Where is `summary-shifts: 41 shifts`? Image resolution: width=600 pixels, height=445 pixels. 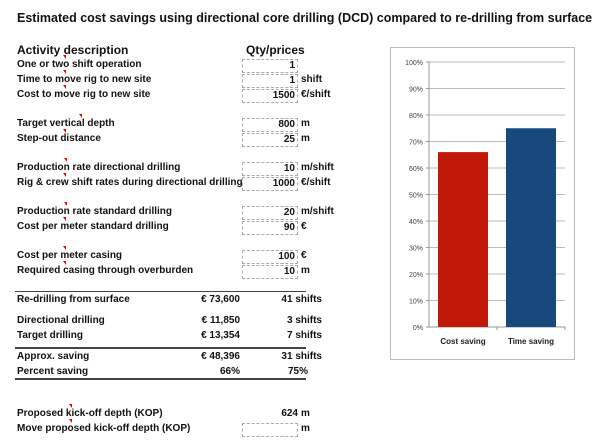 summary-shifts: 41 shifts is located at coordinates (301, 299).